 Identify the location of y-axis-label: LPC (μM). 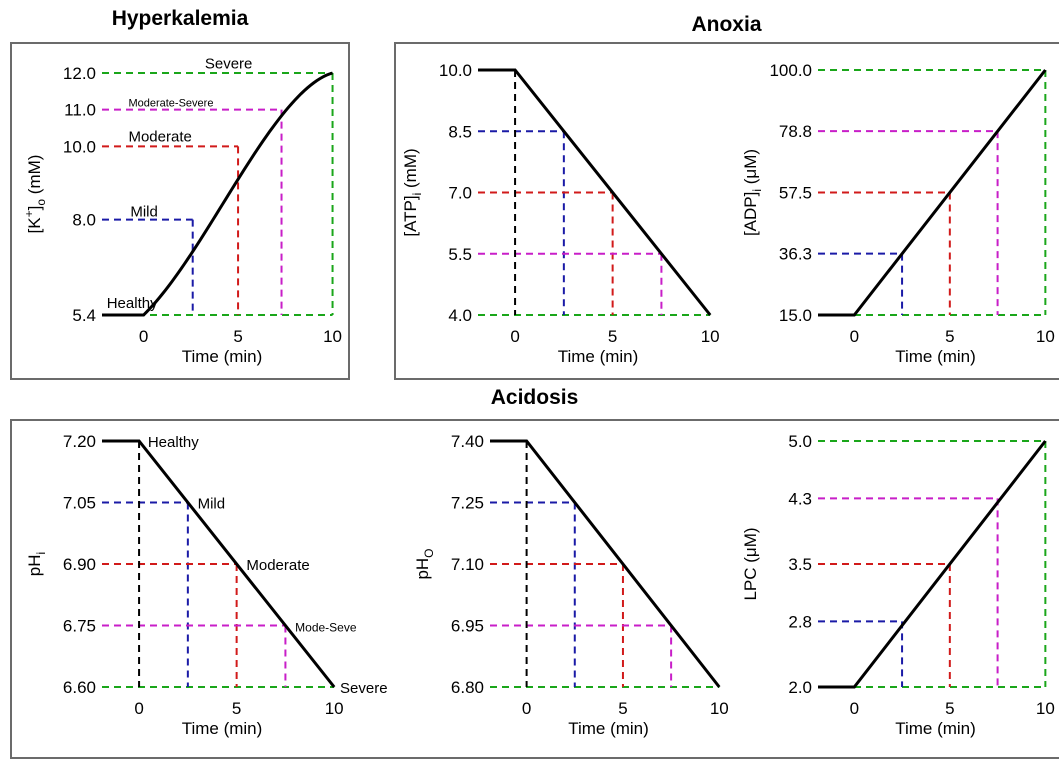
(750, 563).